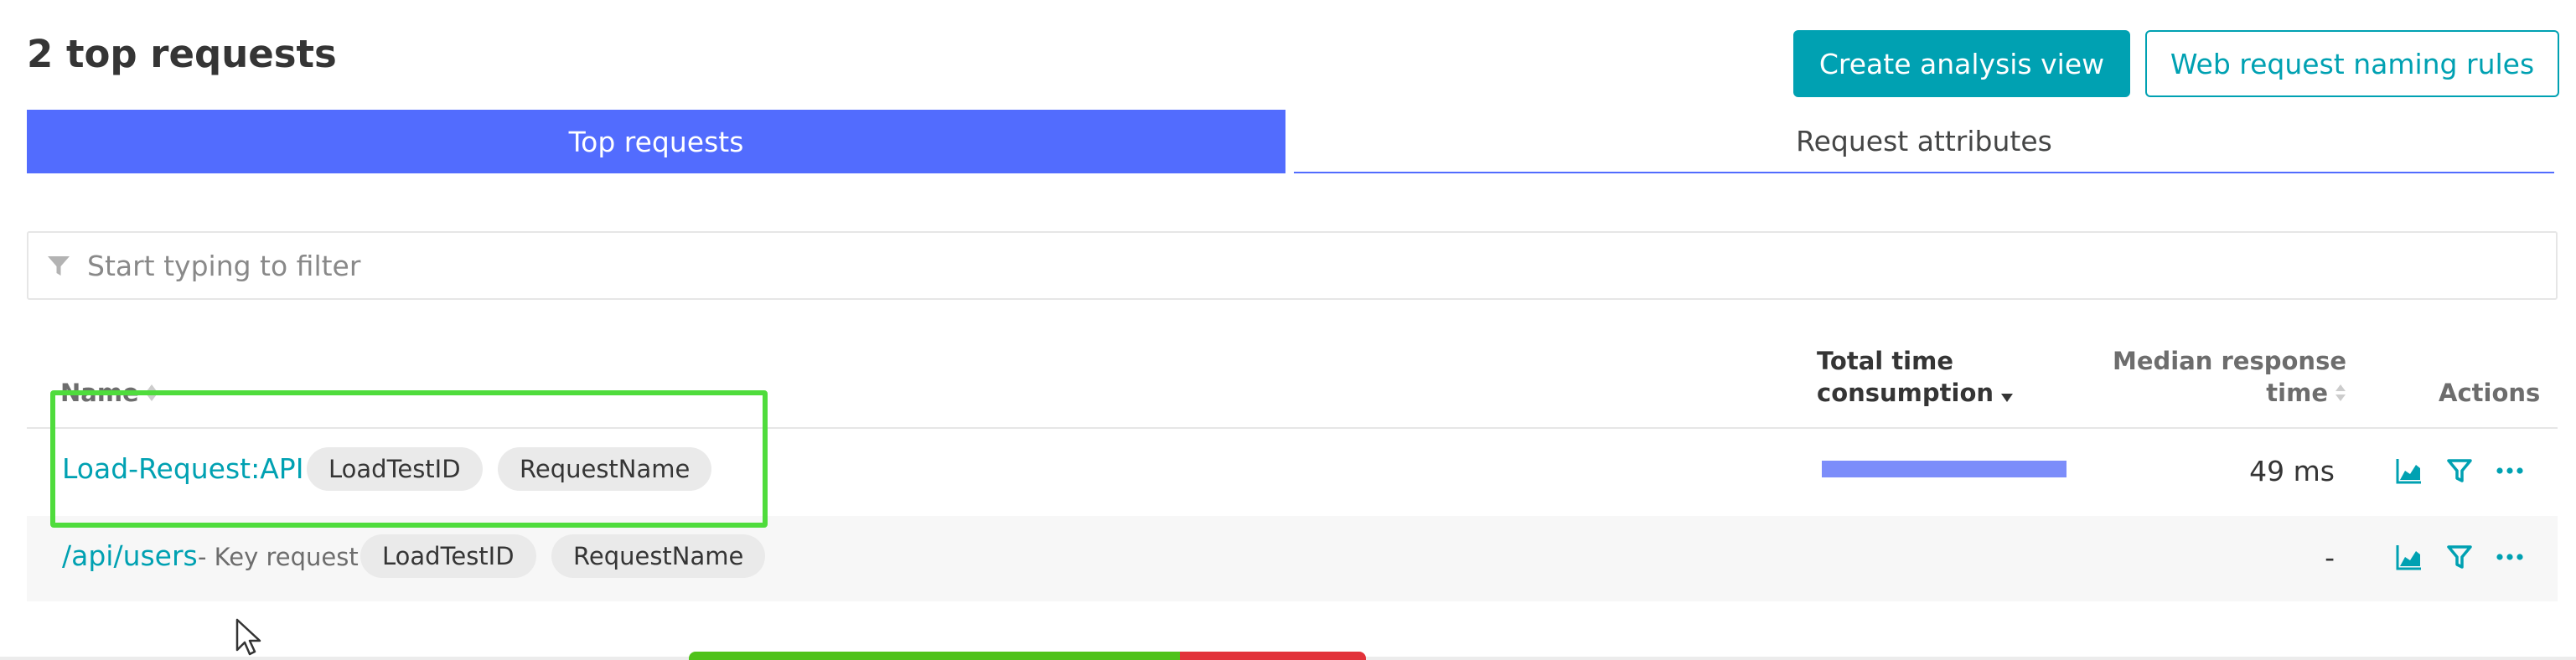 The width and height of the screenshot is (2576, 660). What do you see at coordinates (1885, 361) in the screenshot?
I see `column-header-total-line1: Total time` at bounding box center [1885, 361].